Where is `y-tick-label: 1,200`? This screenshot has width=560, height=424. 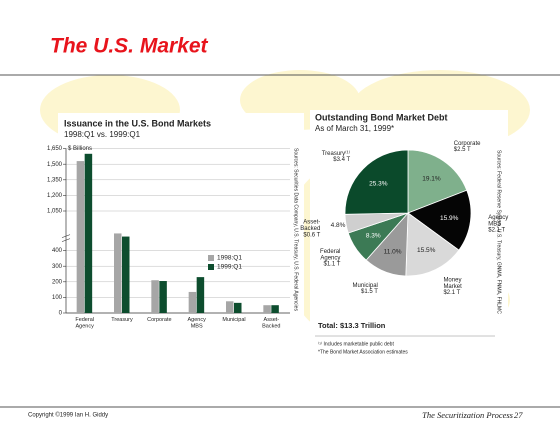
y-tick-label: 1,200 is located at coordinates (55, 196).